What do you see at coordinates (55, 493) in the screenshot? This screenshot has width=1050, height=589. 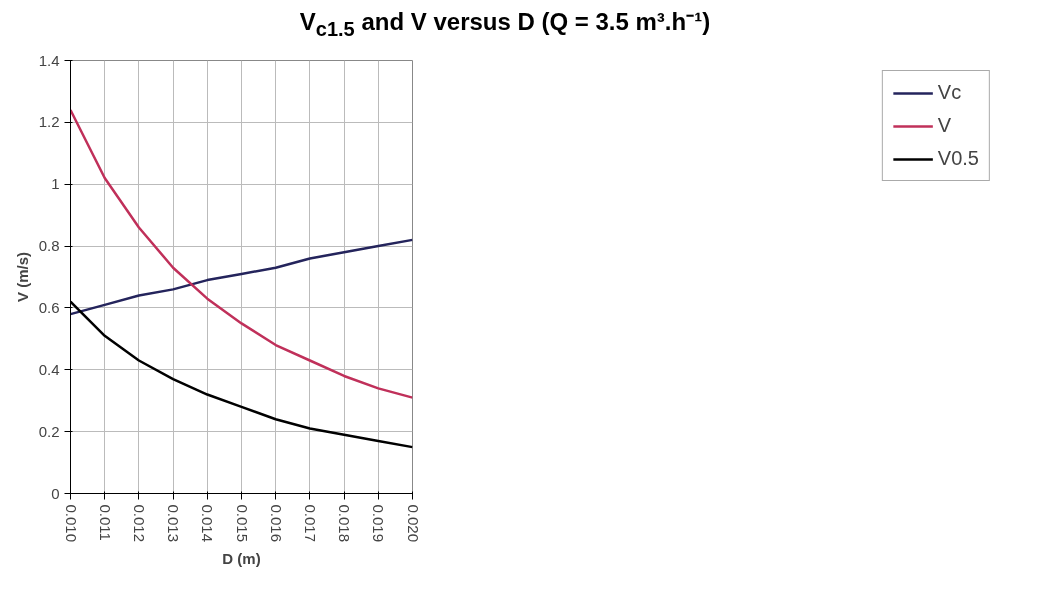 I see `y-tick-label: 0` at bounding box center [55, 493].